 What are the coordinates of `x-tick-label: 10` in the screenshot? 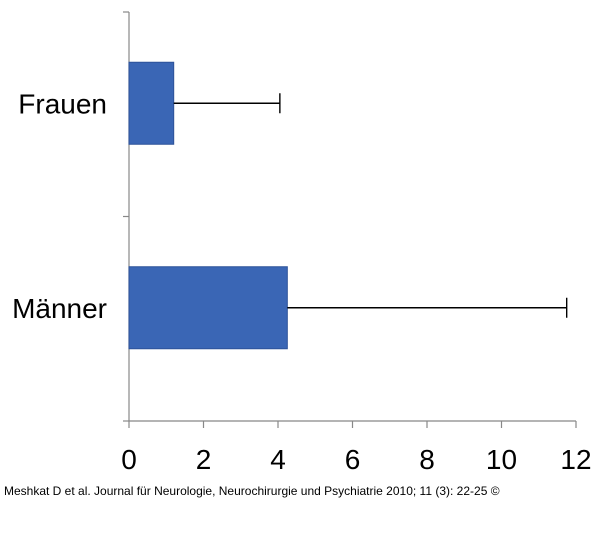 It's located at (501, 459).